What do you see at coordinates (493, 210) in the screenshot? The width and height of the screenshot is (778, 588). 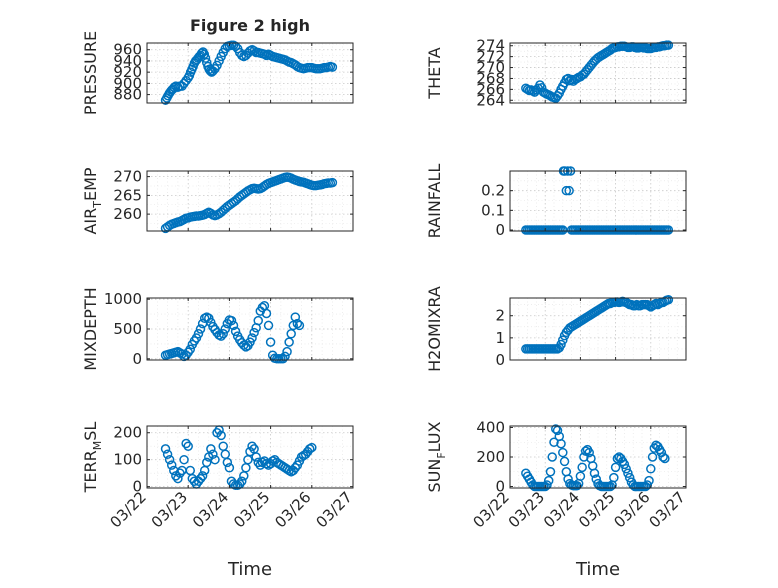 I see `y-tick-label: 0.1` at bounding box center [493, 210].